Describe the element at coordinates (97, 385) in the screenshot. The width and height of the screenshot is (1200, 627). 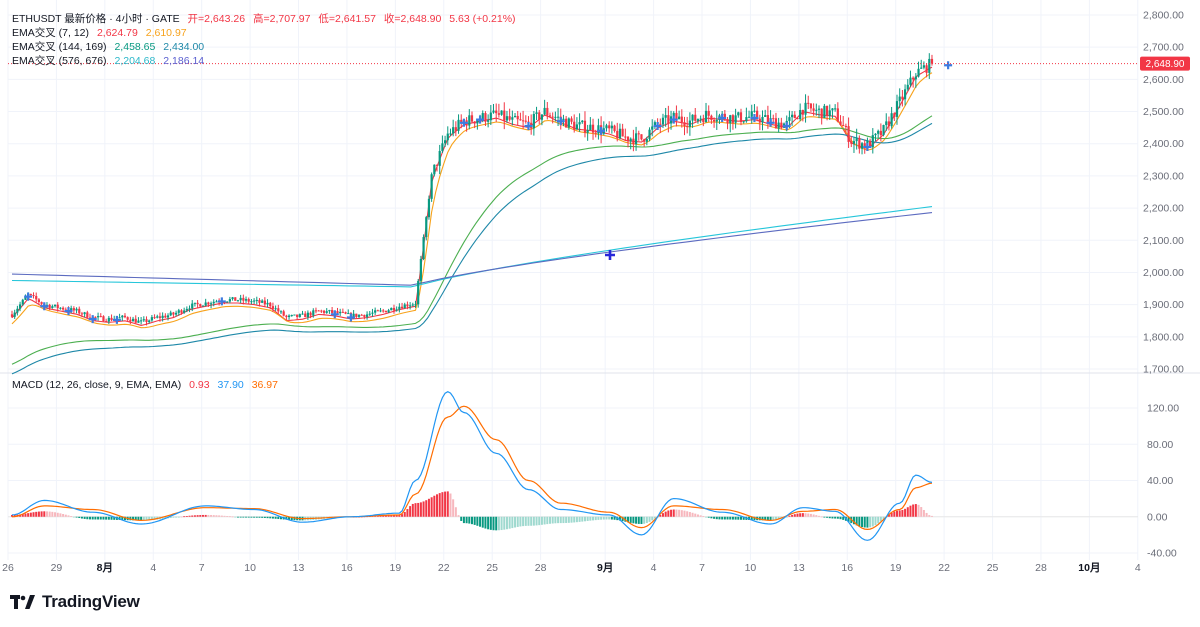
I see `macd-title: MACD (12, 26, close, 9, EMA, EMA)` at that location.